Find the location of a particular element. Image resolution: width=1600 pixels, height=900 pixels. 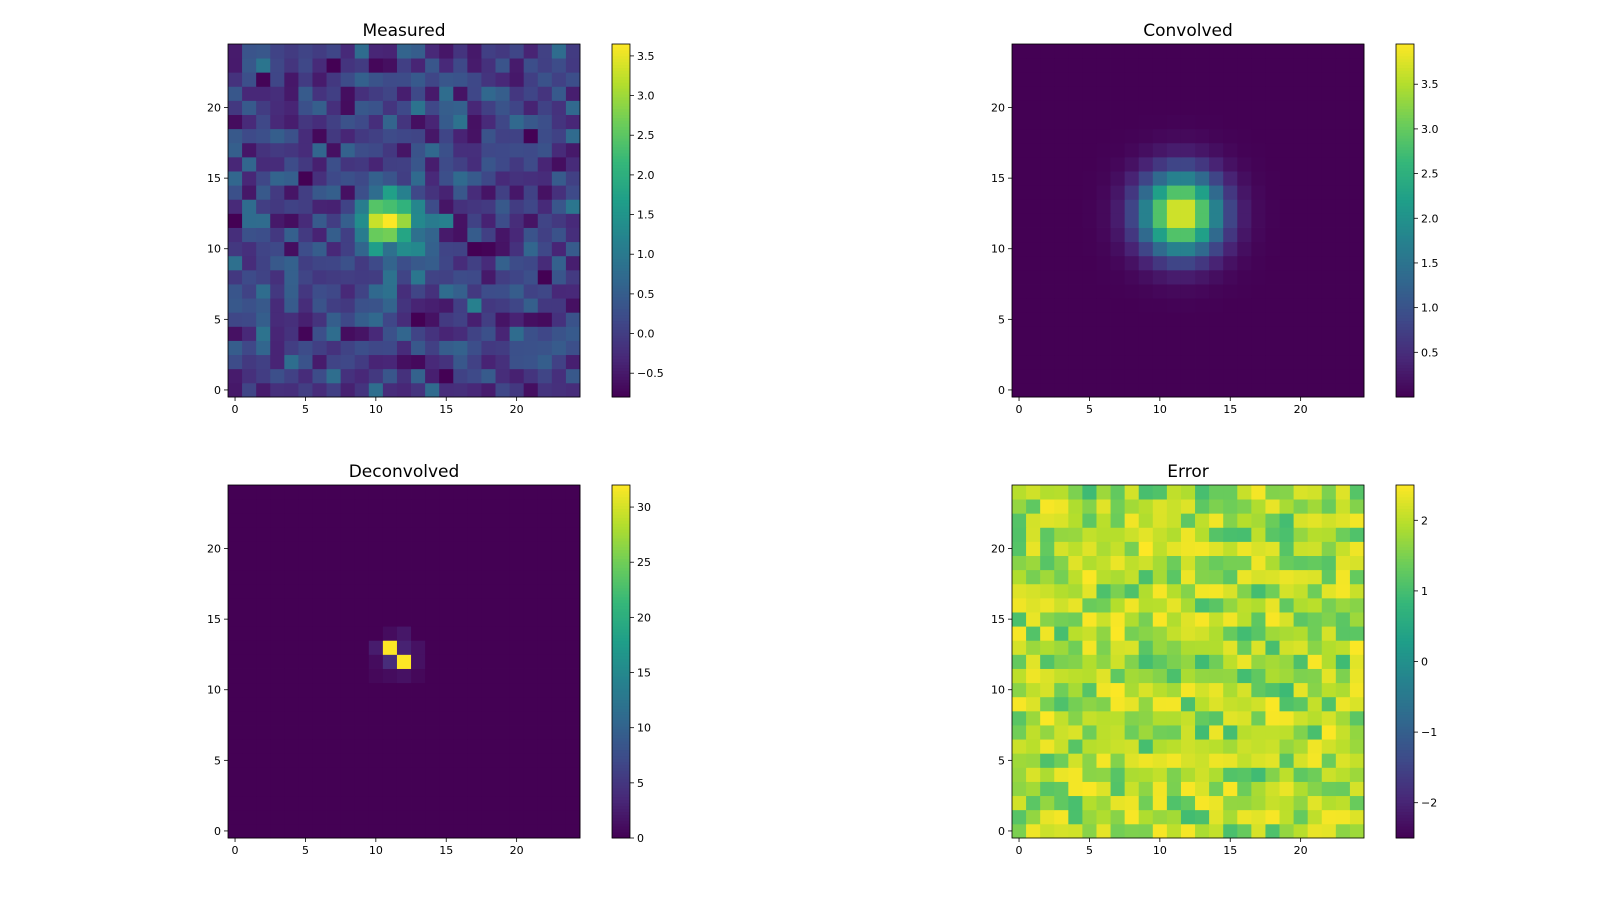

y-tick-label: 20 is located at coordinates (214, 549).